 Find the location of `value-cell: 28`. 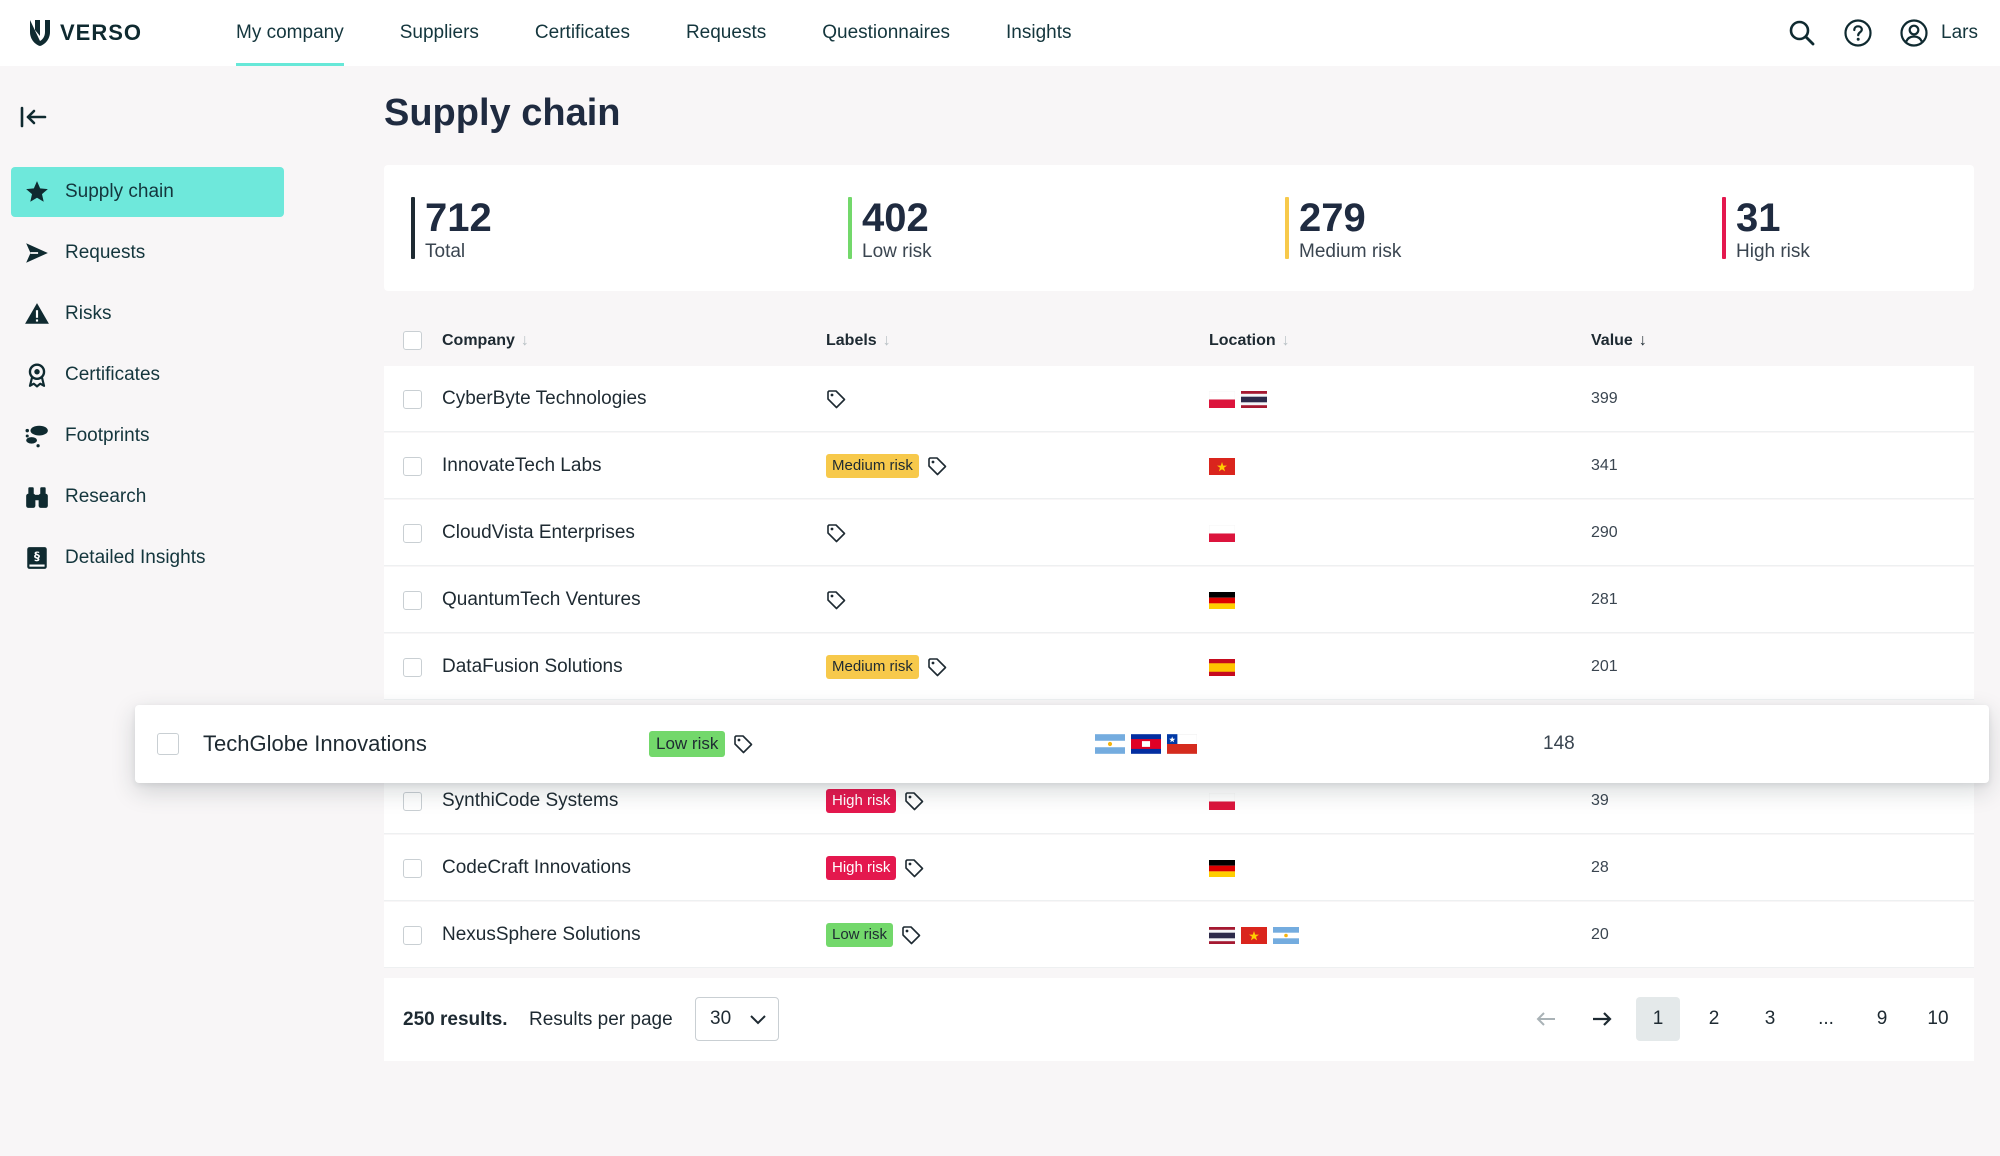

value-cell: 28 is located at coordinates (1600, 868).